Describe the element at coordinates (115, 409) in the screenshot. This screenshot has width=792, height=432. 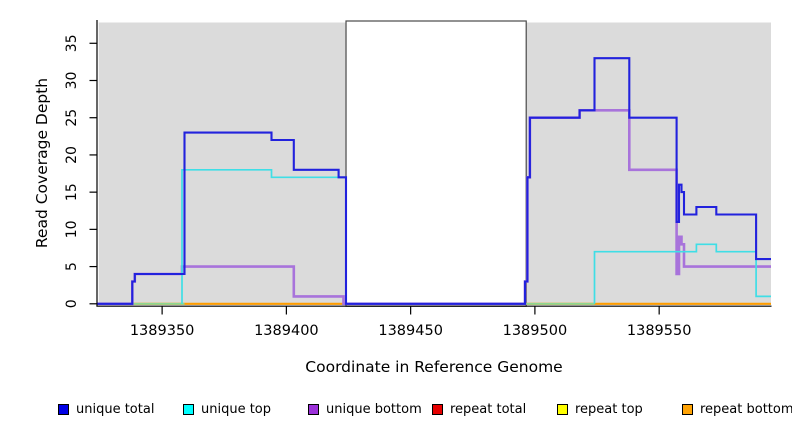
I see `legend-label: unique total` at that location.